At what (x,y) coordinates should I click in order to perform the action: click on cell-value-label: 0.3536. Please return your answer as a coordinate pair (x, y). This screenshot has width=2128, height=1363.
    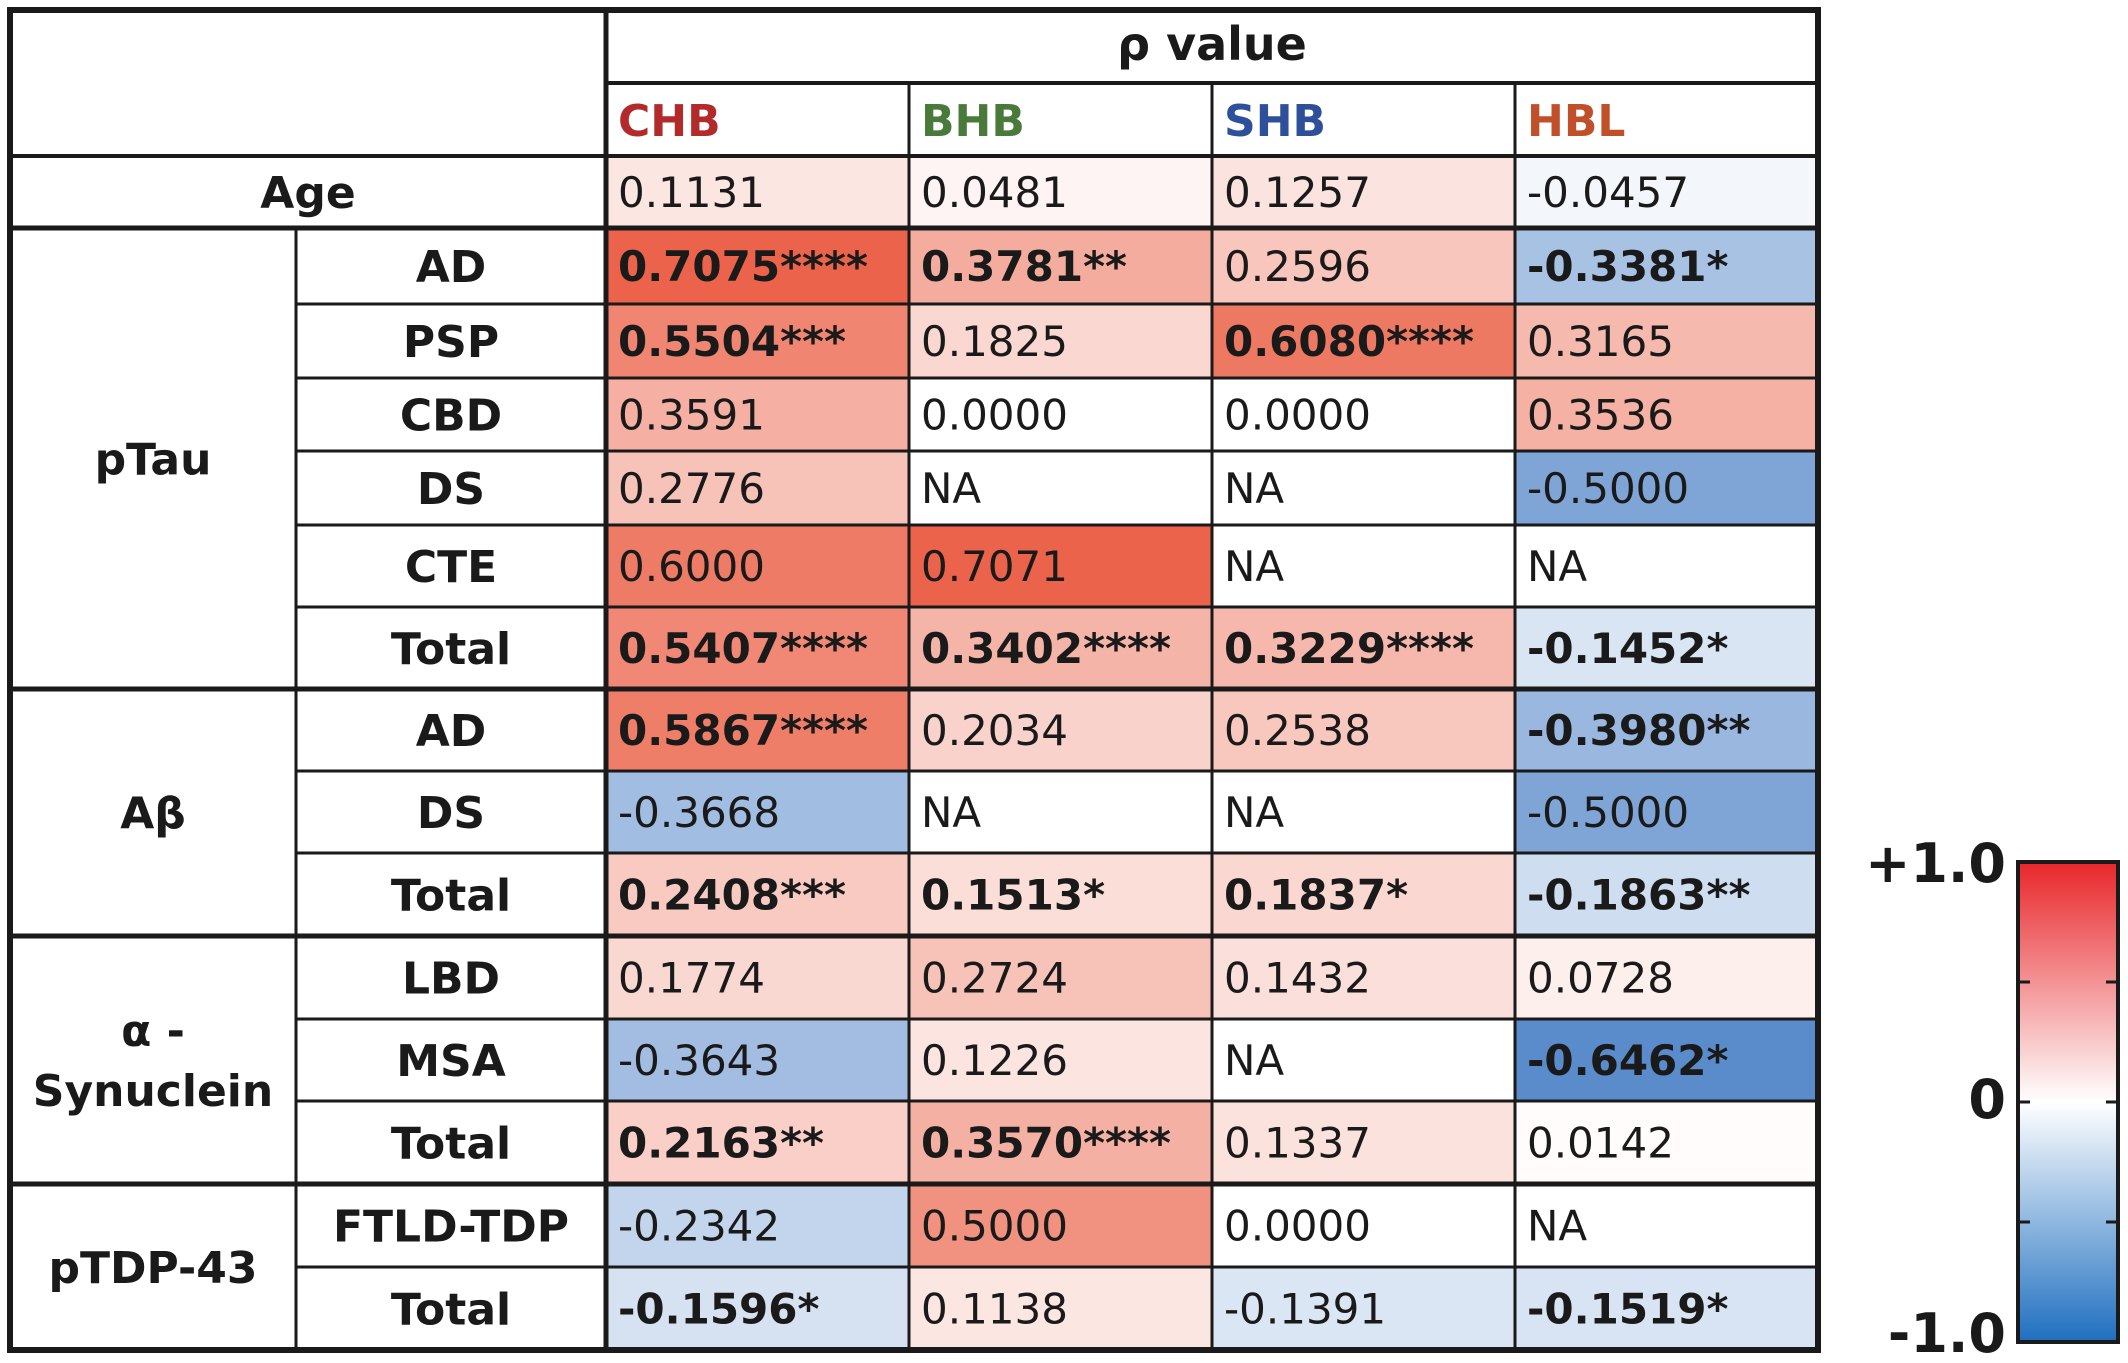
    Looking at the image, I should click on (1600, 415).